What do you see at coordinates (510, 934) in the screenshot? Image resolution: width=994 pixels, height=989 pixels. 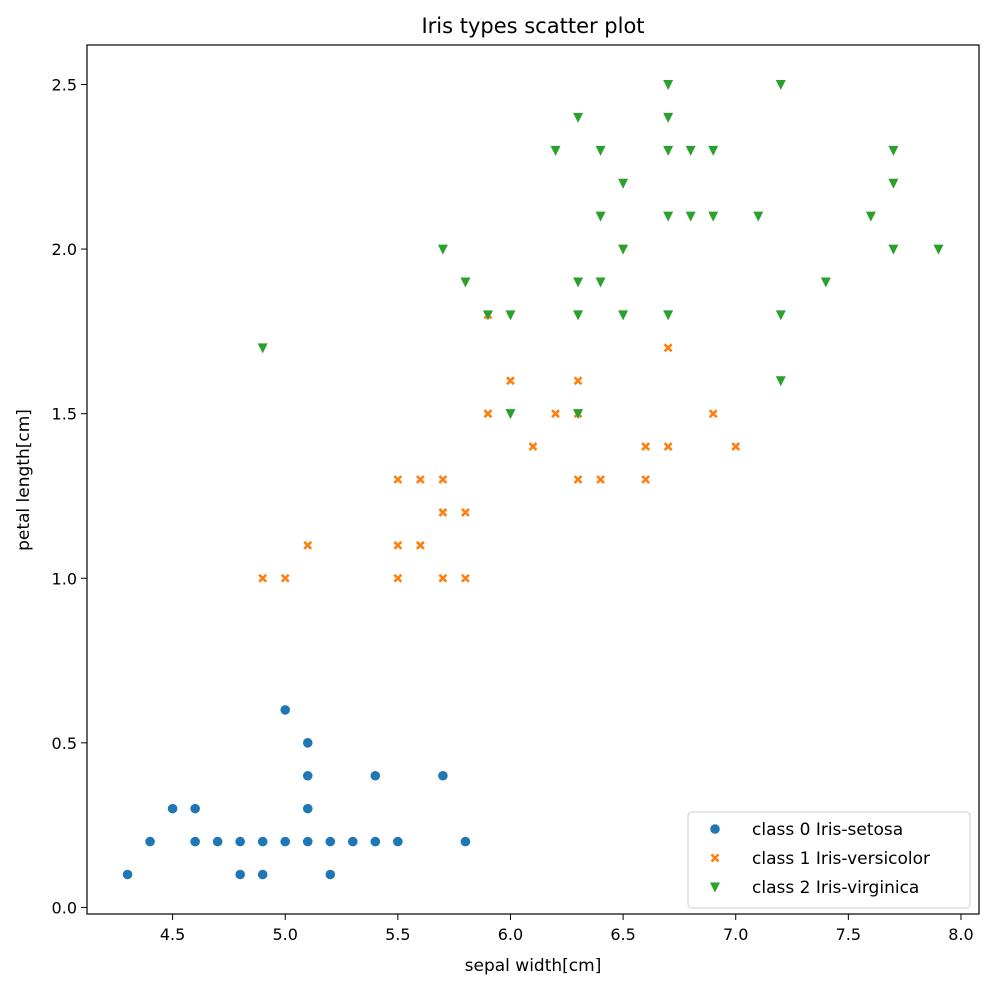 I see `x-tick-label: 6.0` at bounding box center [510, 934].